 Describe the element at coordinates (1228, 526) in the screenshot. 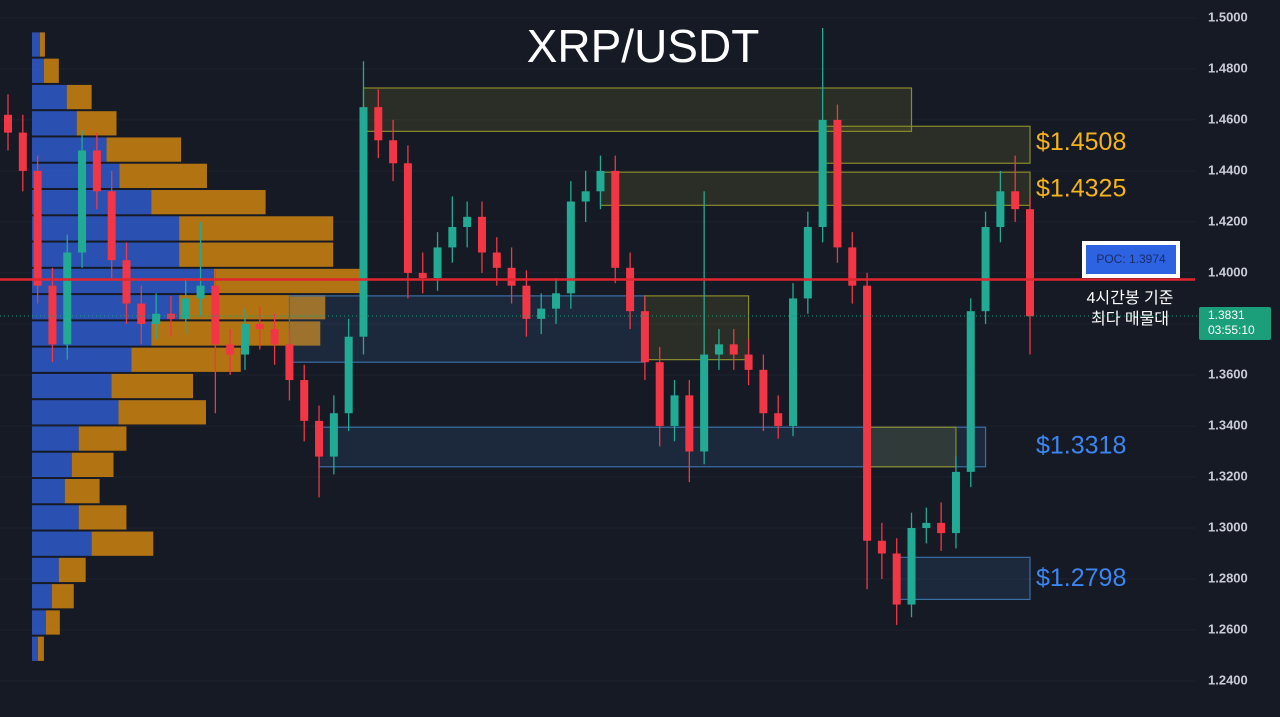

I see `y-tick-label: 1.3000` at that location.